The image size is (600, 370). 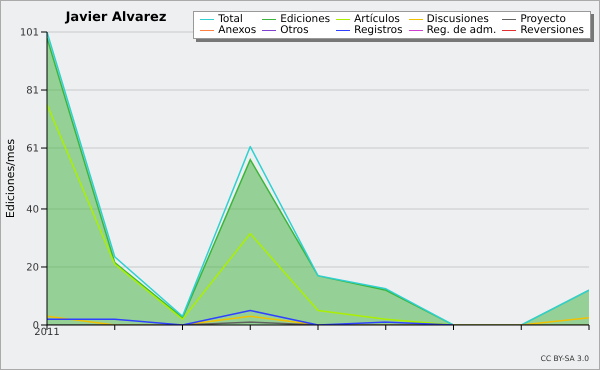 I want to click on legend-label: Discusiones, so click(x=457, y=19).